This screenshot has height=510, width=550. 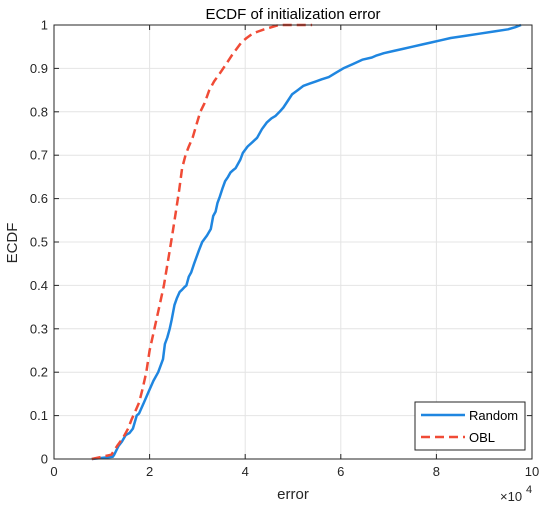 I want to click on x-tick-label: 0, so click(x=53, y=471).